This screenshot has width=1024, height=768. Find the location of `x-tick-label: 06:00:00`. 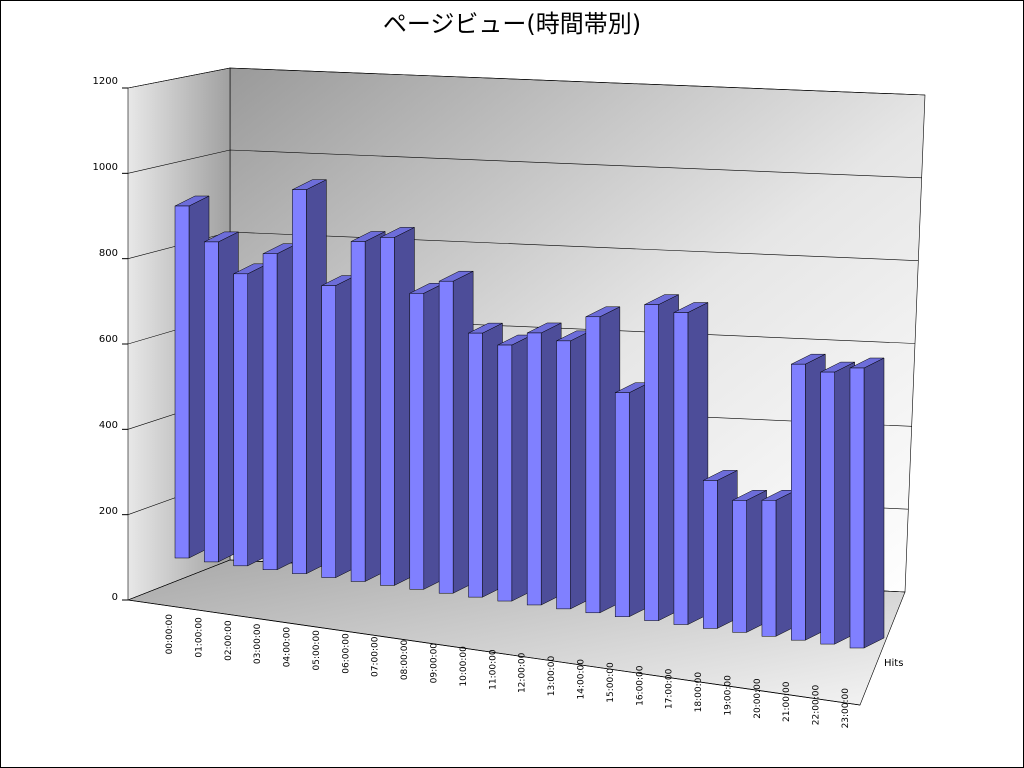

x-tick-label: 06:00:00 is located at coordinates (346, 653).